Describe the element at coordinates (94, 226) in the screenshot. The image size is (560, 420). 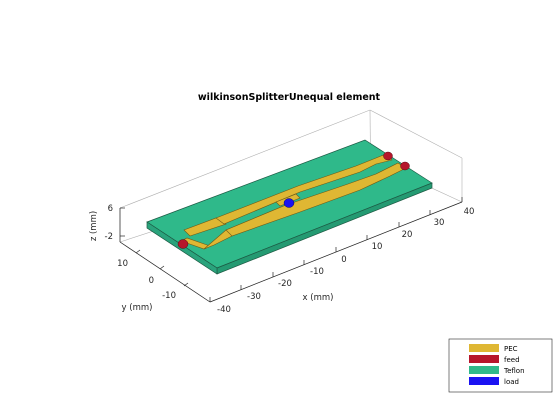
I see `z-axis-label: z (mm)` at that location.